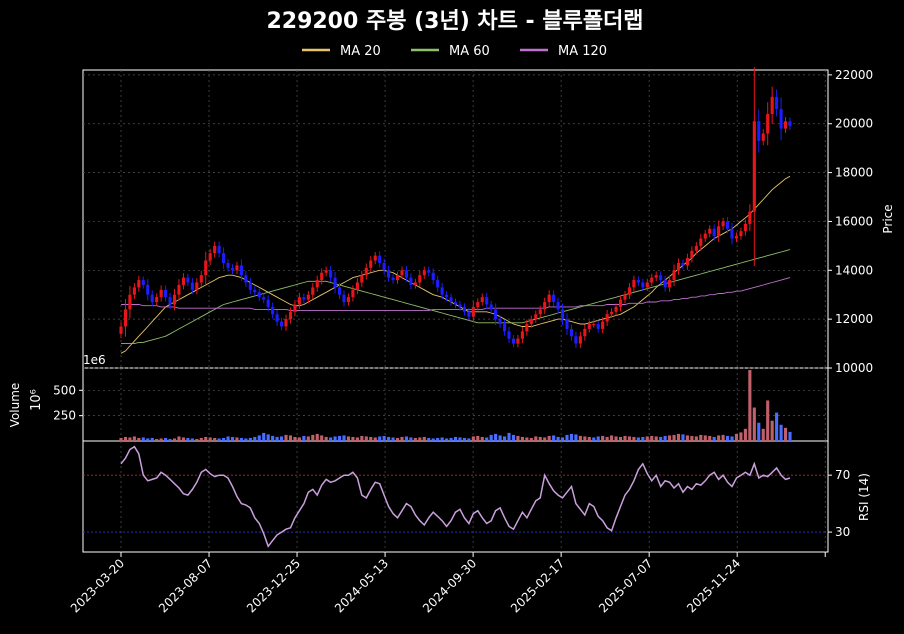 Image resolution: width=904 pixels, height=634 pixels. What do you see at coordinates (454, 51) in the screenshot?
I see `legend: MA 20 MA 60 MA 120` at bounding box center [454, 51].